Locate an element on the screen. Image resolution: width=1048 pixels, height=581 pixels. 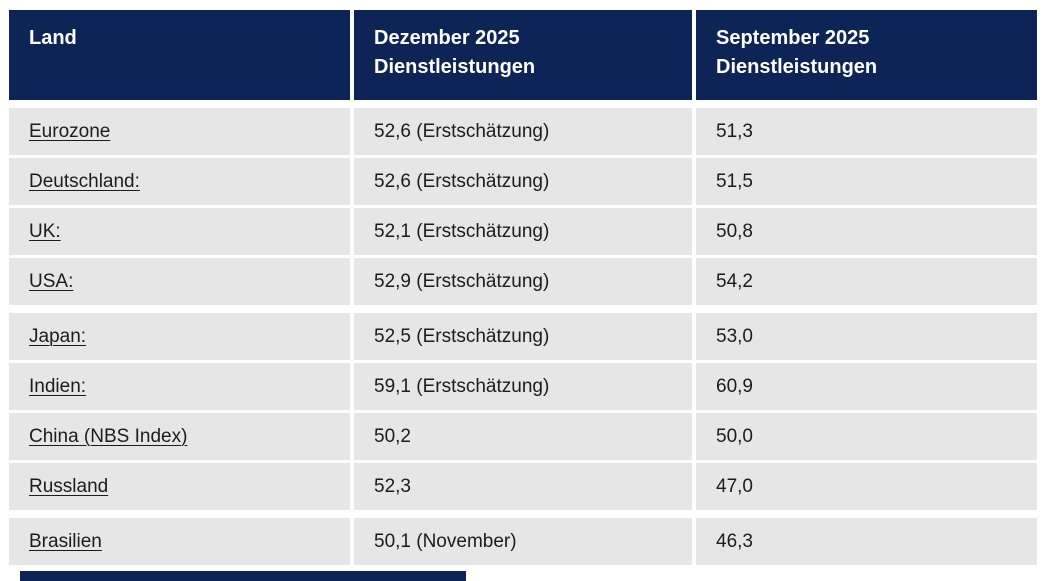
table-row-uk: UK: 52,1 (Erstschätzung) 50,8 is located at coordinates (523, 231).